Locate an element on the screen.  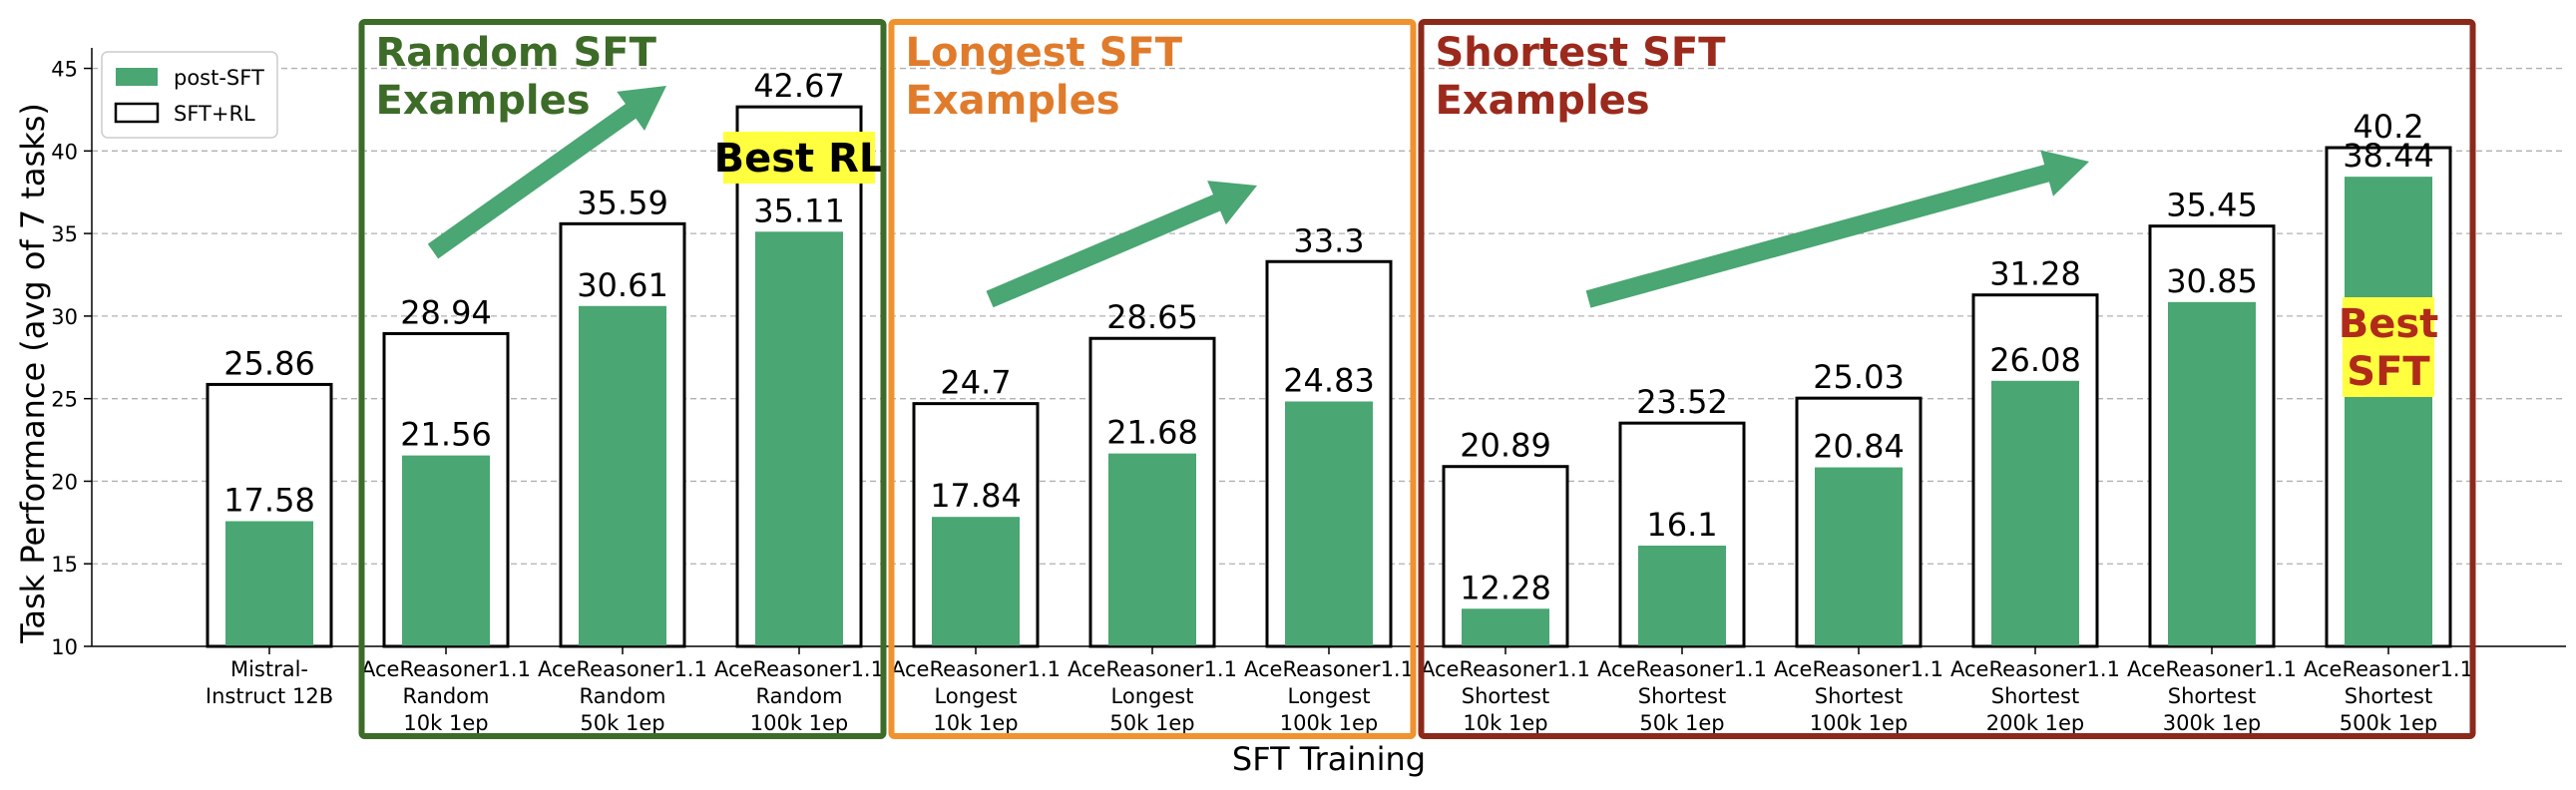
best-sft-highlight is located at coordinates (2388, 347).